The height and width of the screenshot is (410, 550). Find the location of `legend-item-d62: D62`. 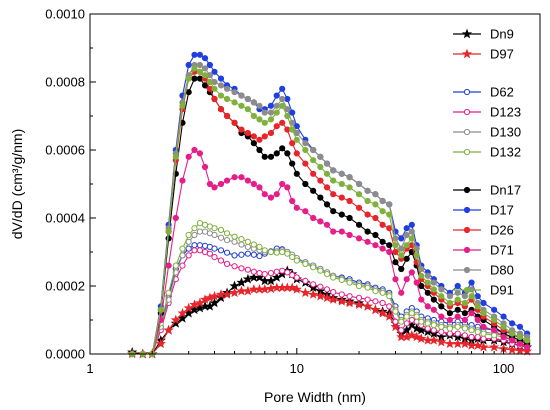

legend-item-d62: D62 is located at coordinates (483, 92).